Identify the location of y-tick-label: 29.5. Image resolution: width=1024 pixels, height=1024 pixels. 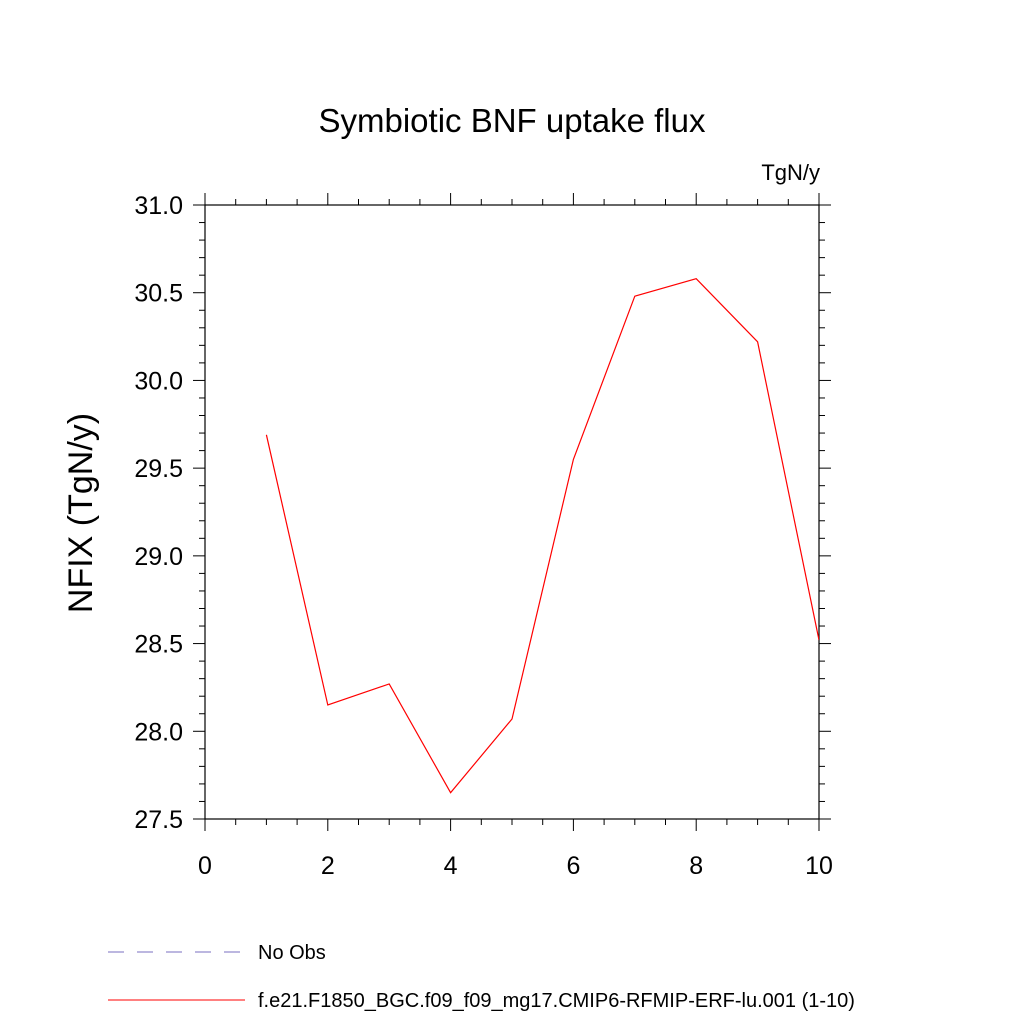
(158, 469).